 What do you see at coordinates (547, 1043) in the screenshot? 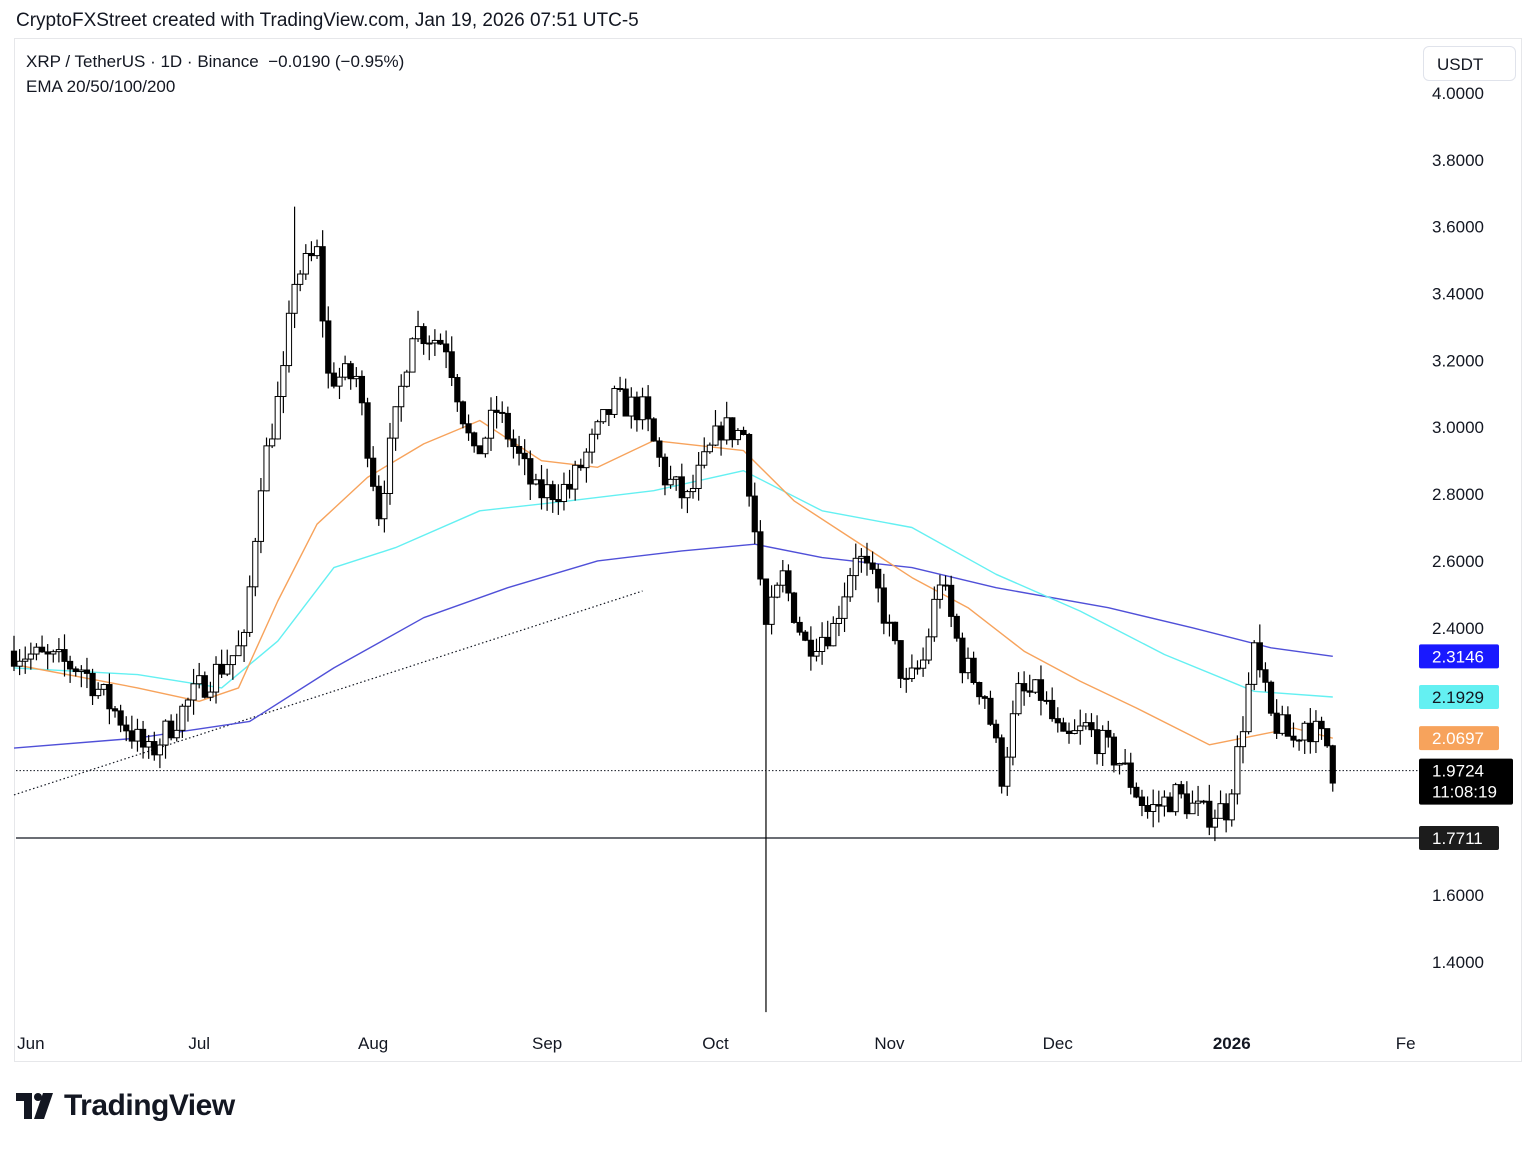
I see `x-tick-label: Sep` at bounding box center [547, 1043].